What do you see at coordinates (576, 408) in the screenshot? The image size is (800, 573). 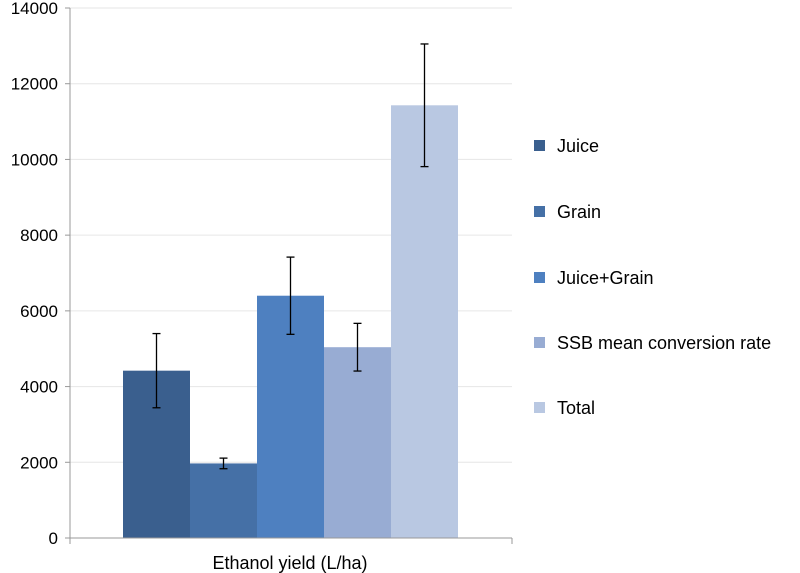 I see `legend-label: Total` at bounding box center [576, 408].